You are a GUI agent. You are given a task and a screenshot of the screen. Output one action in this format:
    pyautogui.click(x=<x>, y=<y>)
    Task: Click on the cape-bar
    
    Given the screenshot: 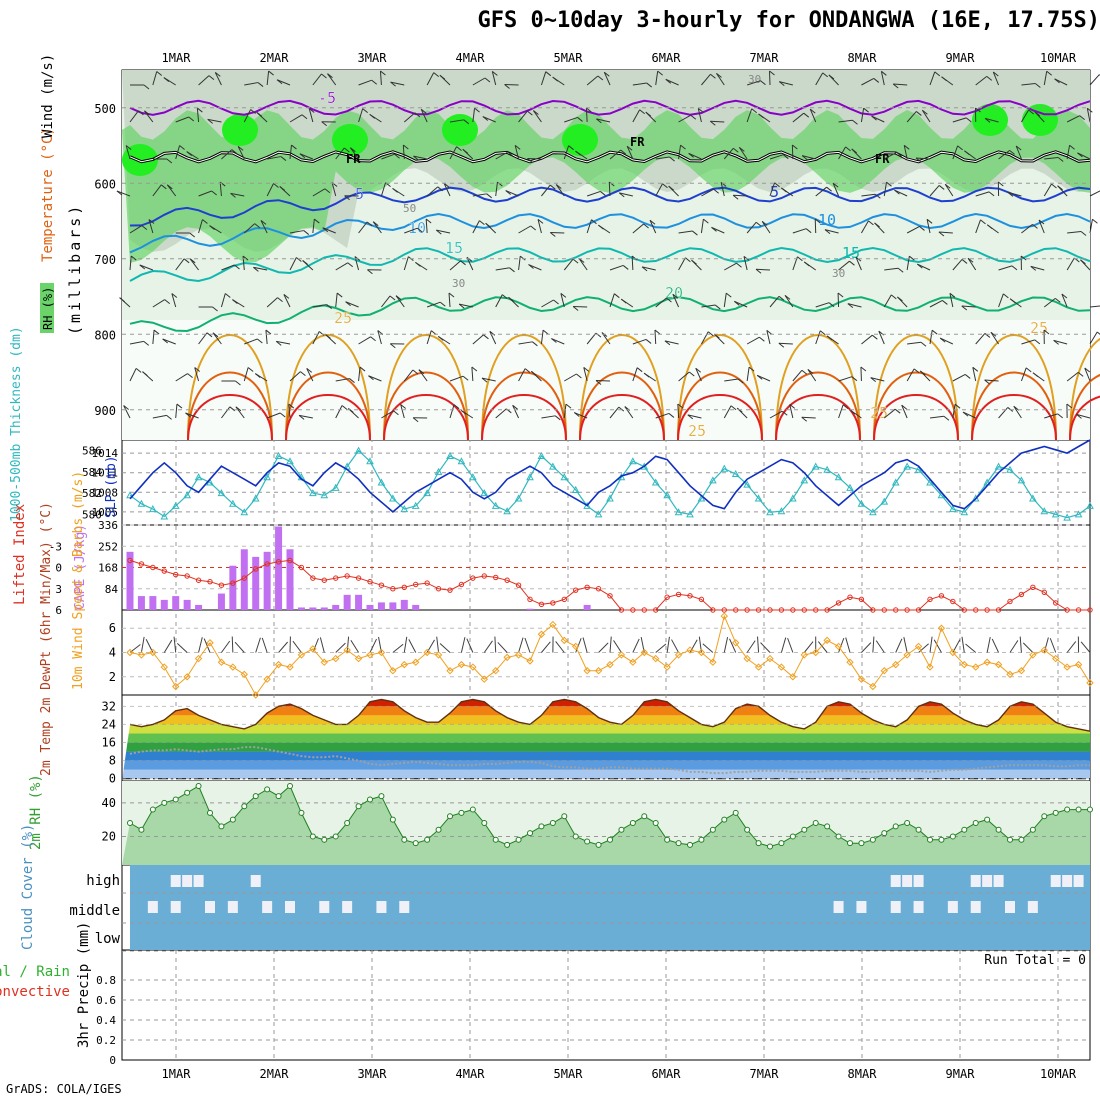 What is the action you would take?
    pyautogui.click(x=221, y=601)
    